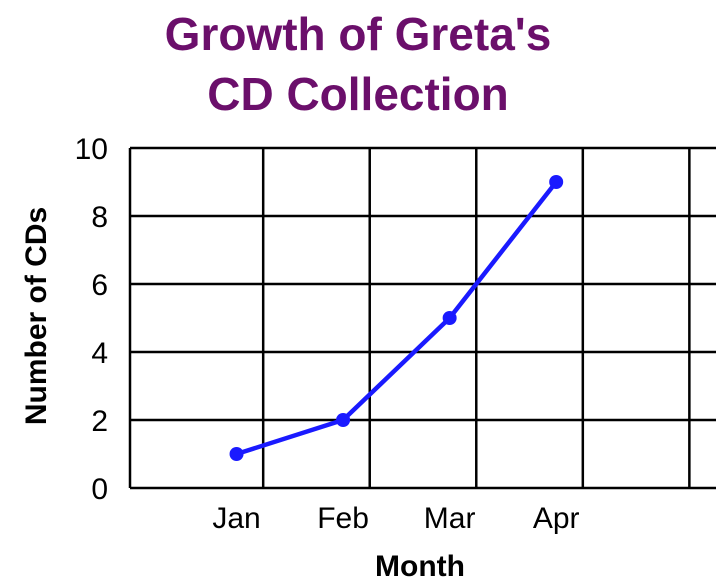 Image resolution: width=716 pixels, height=582 pixels. Describe the element at coordinates (450, 518) in the screenshot. I see `x-tick-label: Mar` at that location.